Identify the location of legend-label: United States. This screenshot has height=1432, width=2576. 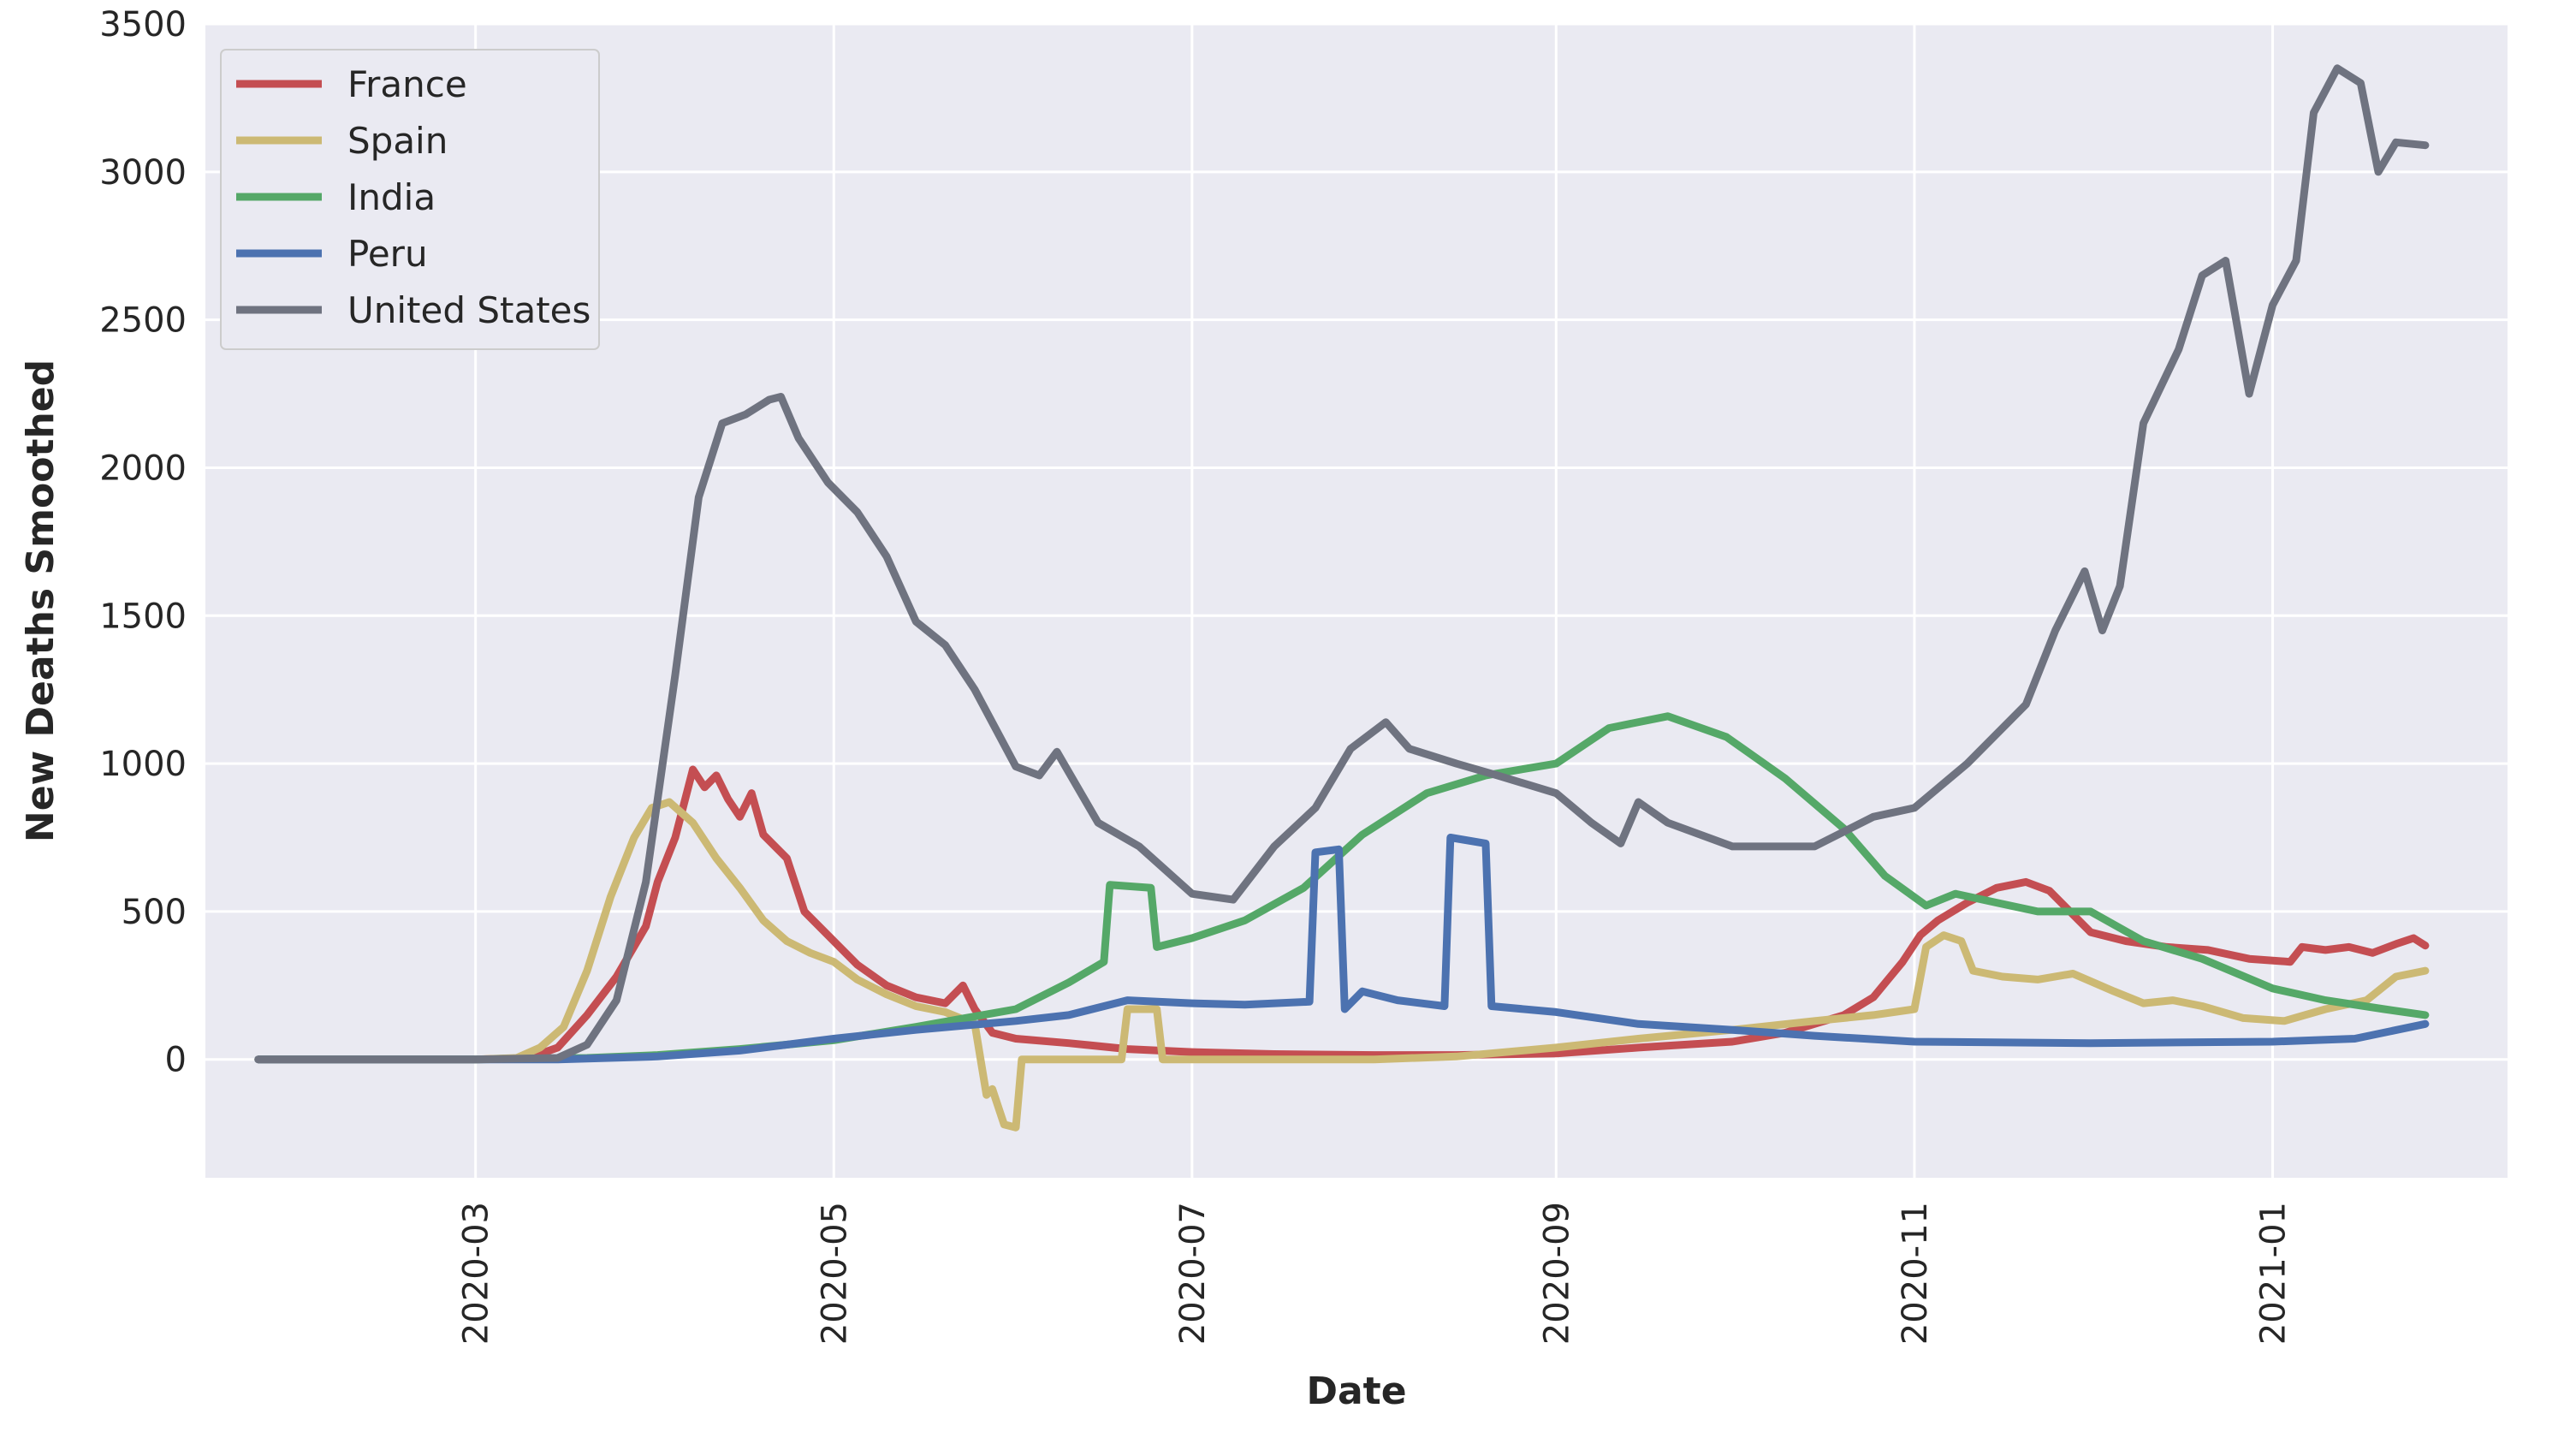
(469, 310).